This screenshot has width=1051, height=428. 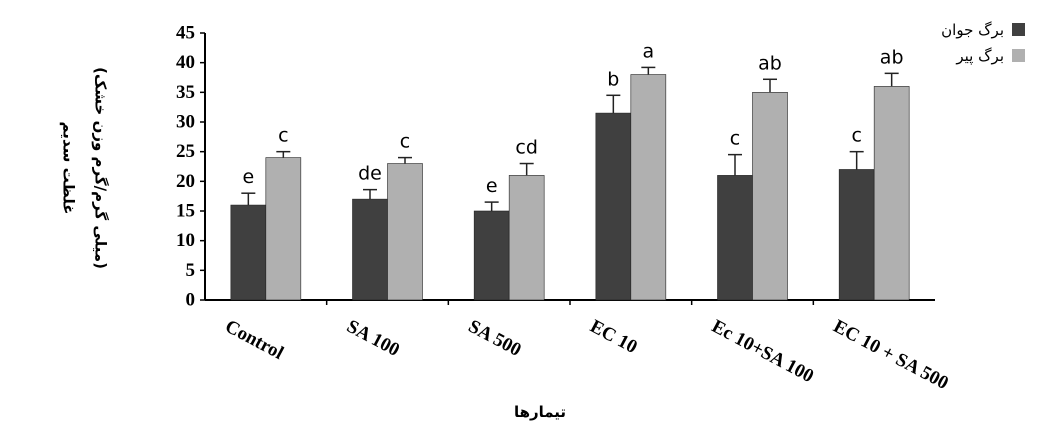 I want to click on y-axis-ticks: 0 5 10 15 20 25 30 35 40 45, so click(x=190, y=167).